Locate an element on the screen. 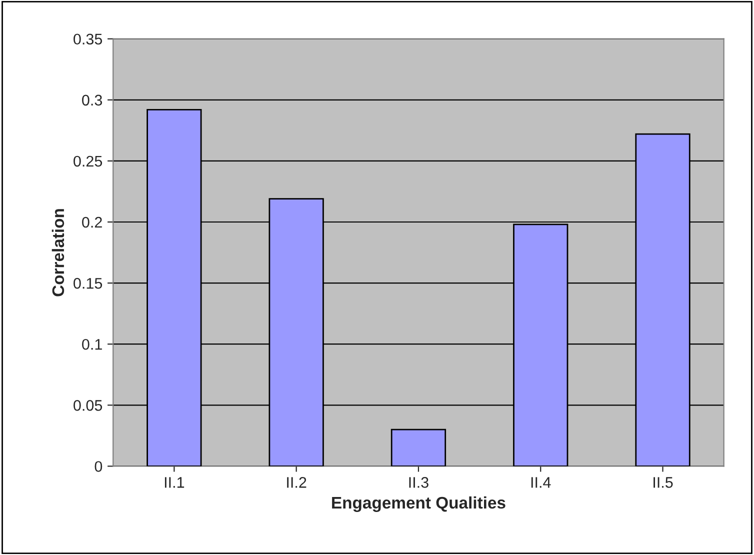 The image size is (754, 555). y-tick-label: 0.1 is located at coordinates (92, 344).